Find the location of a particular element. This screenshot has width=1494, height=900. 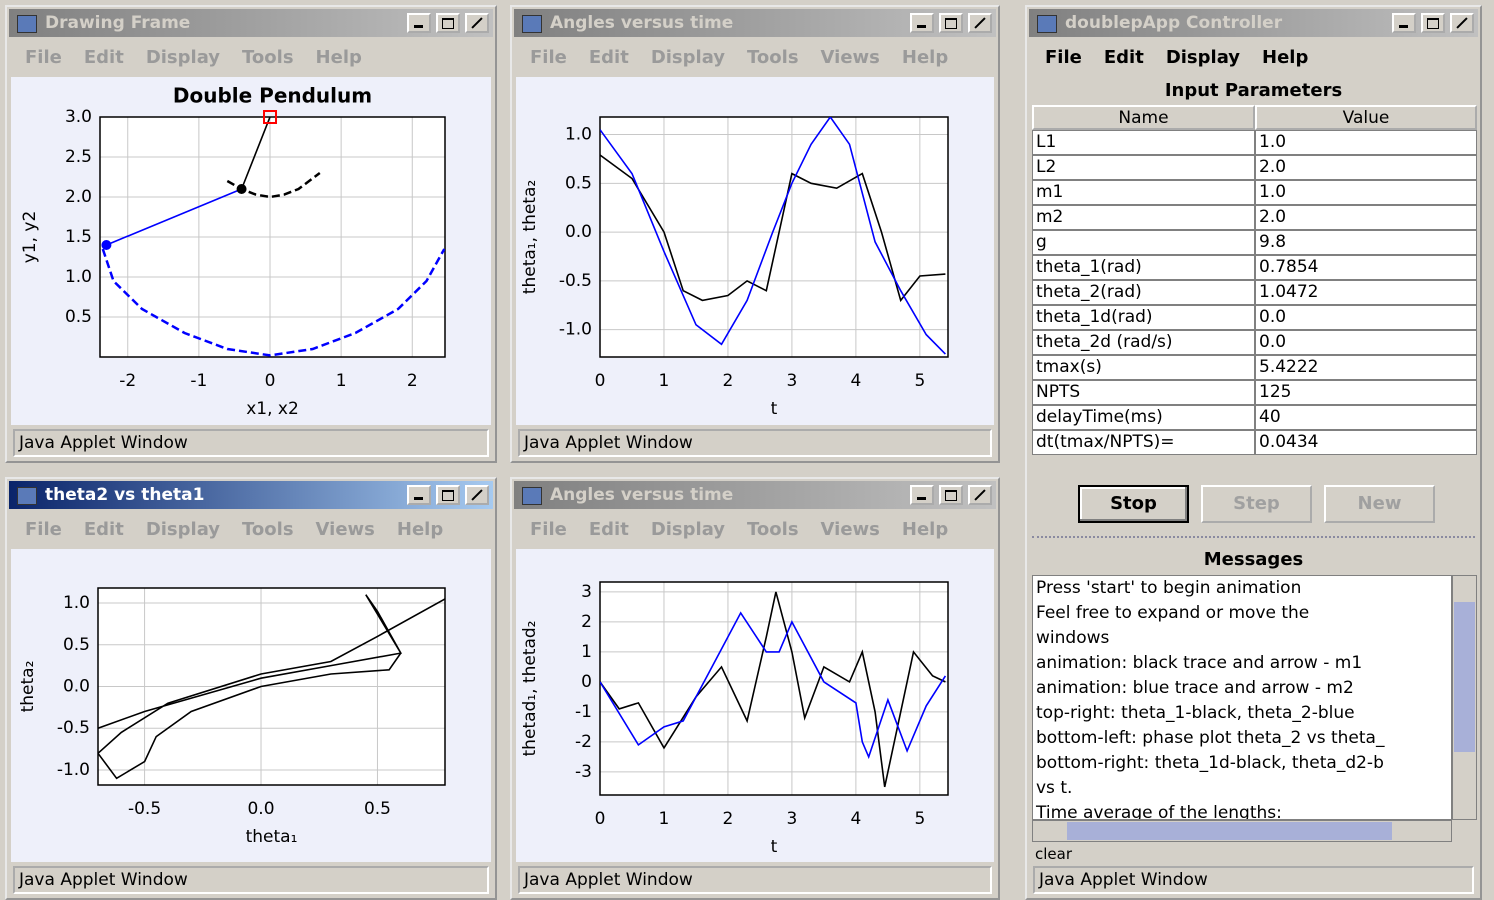

y-tick-label: -1.0 is located at coordinates (73, 770).